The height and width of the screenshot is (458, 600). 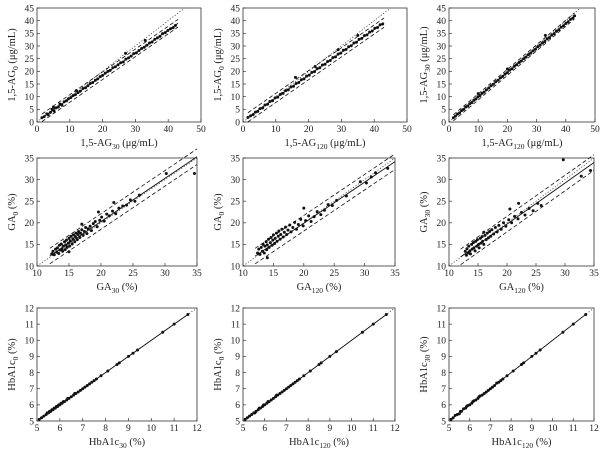 I want to click on y-axis-label: GA0 (%), so click(x=13, y=212).